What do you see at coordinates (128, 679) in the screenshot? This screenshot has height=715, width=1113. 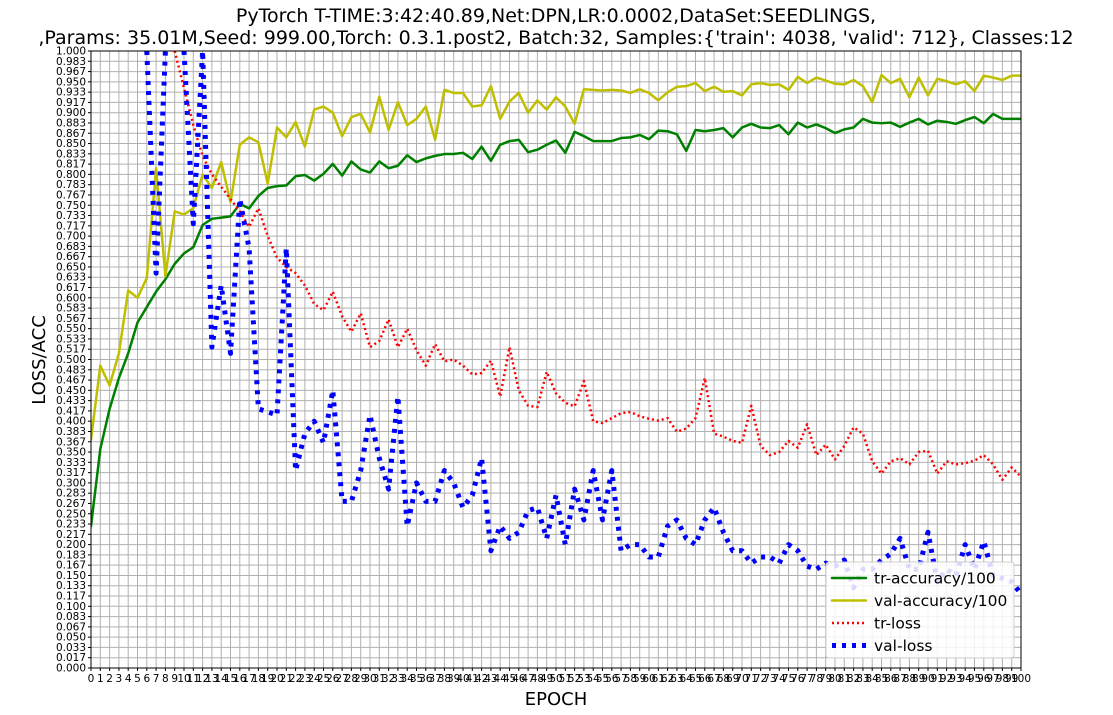 I see `x-tick-label: 4` at bounding box center [128, 679].